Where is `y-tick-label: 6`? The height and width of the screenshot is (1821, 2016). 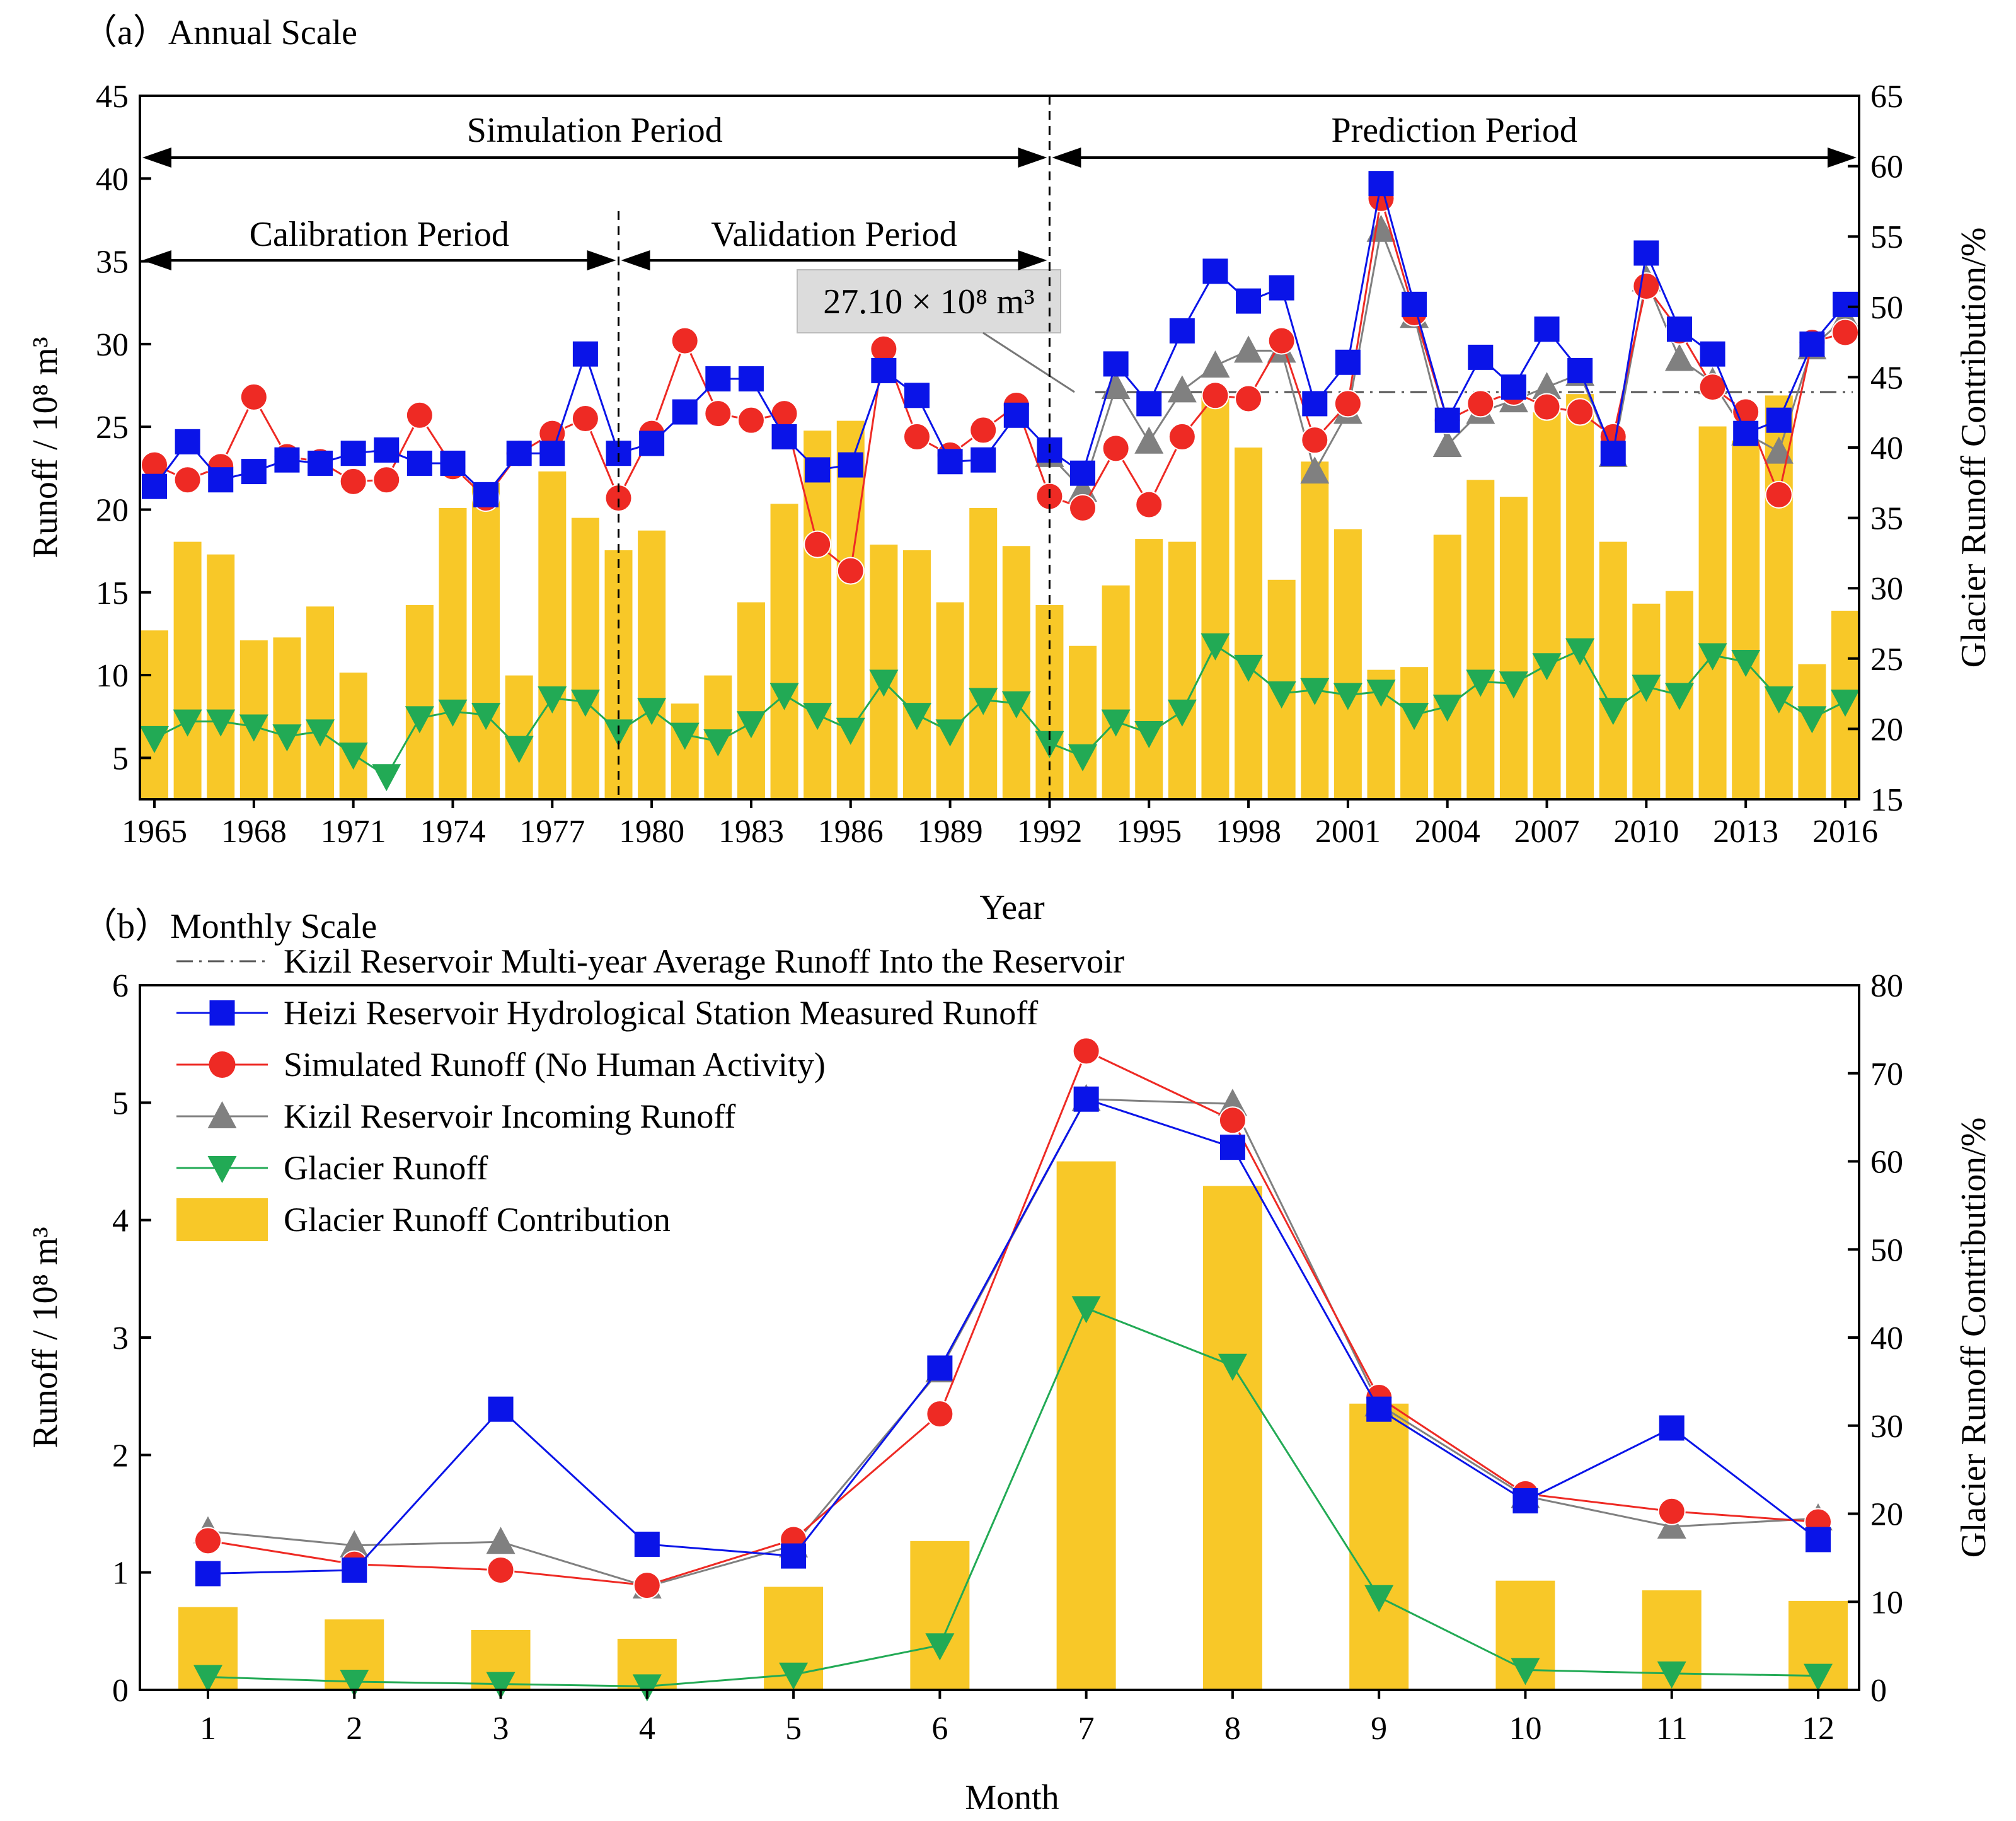 y-tick-label: 6 is located at coordinates (121, 986).